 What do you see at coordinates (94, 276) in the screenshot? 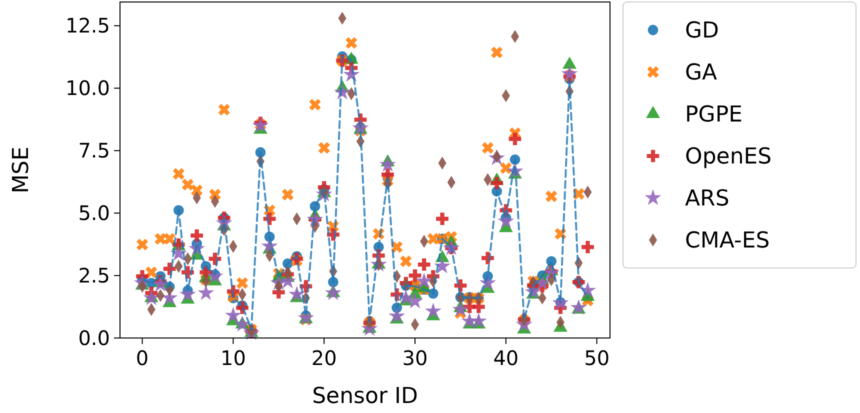
I see `y-tick-label: 2.5` at bounding box center [94, 276].